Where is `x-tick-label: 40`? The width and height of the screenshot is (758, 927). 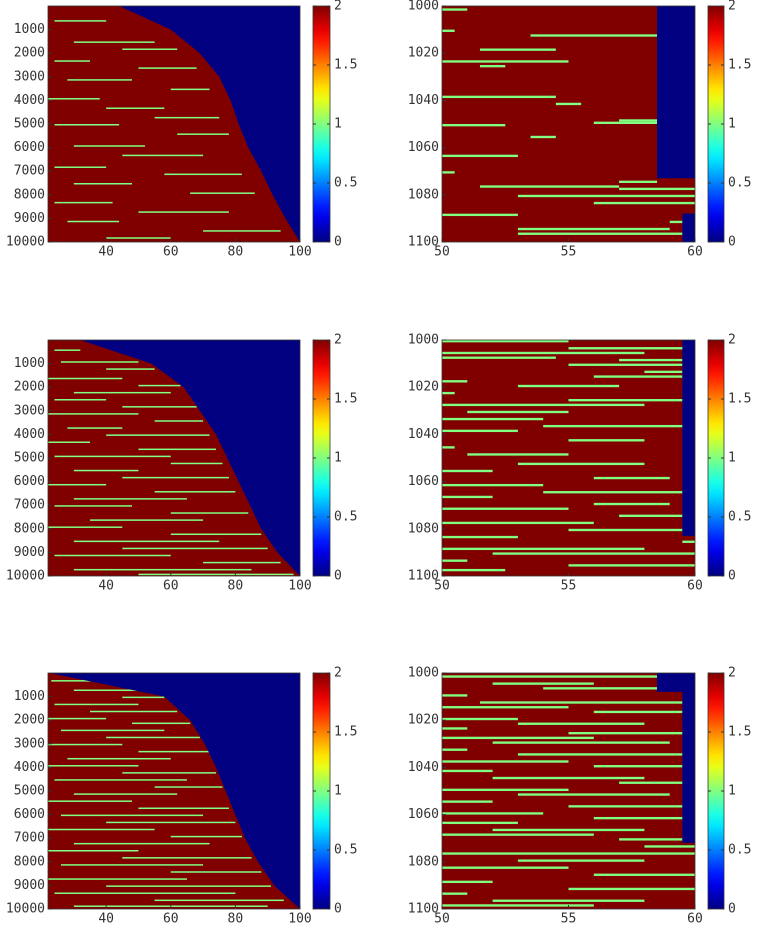
x-tick-label: 40 is located at coordinates (106, 586).